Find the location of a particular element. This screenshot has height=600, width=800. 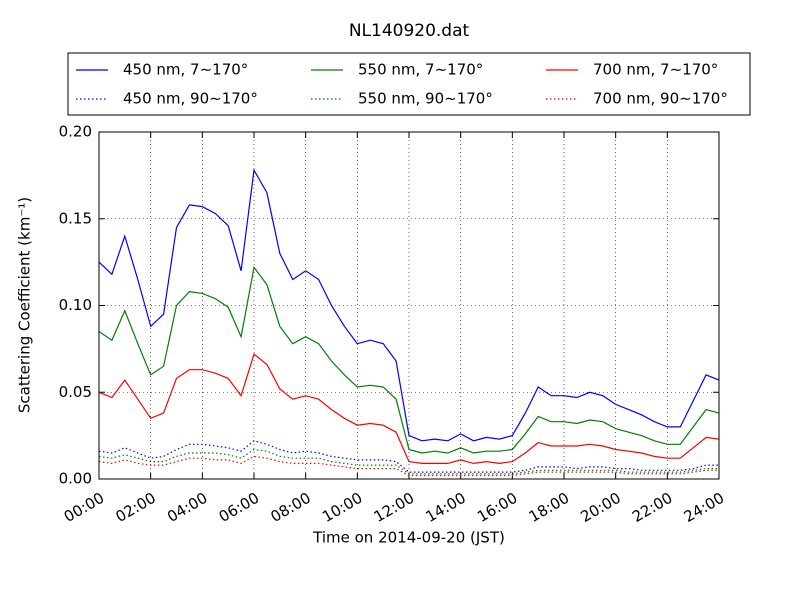

y-tick-label: 0.20 is located at coordinates (75, 132).